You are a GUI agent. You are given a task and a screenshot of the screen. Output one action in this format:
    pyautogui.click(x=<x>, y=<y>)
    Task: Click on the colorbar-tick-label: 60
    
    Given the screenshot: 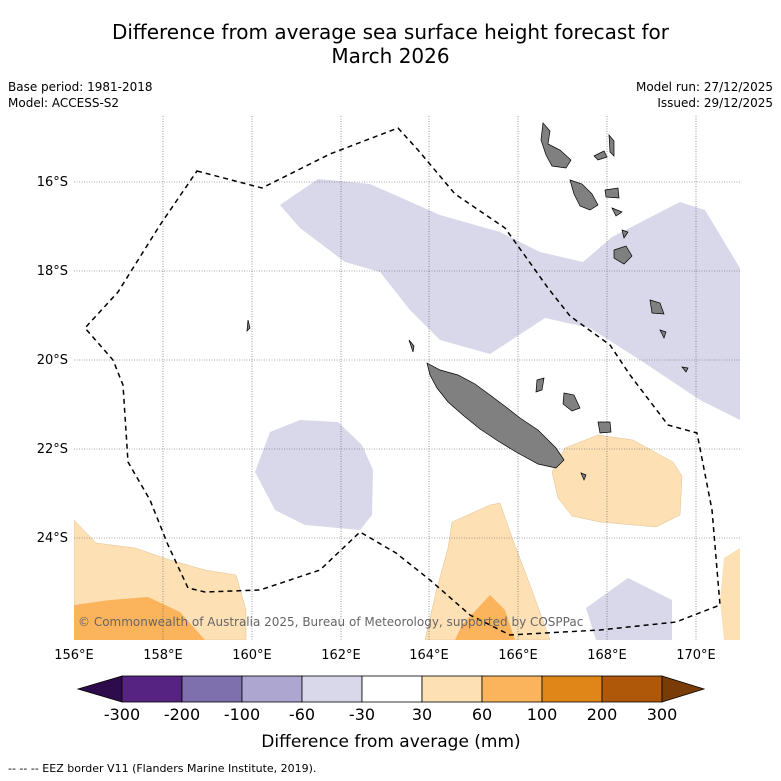 What is the action you would take?
    pyautogui.click(x=482, y=714)
    